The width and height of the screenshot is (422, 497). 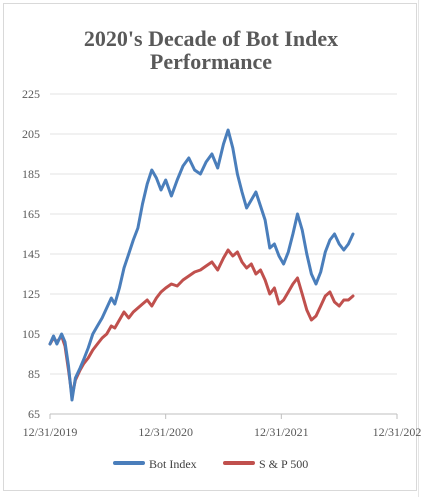 What do you see at coordinates (34, 414) in the screenshot?
I see `y-tick-label-65: 65` at bounding box center [34, 414].